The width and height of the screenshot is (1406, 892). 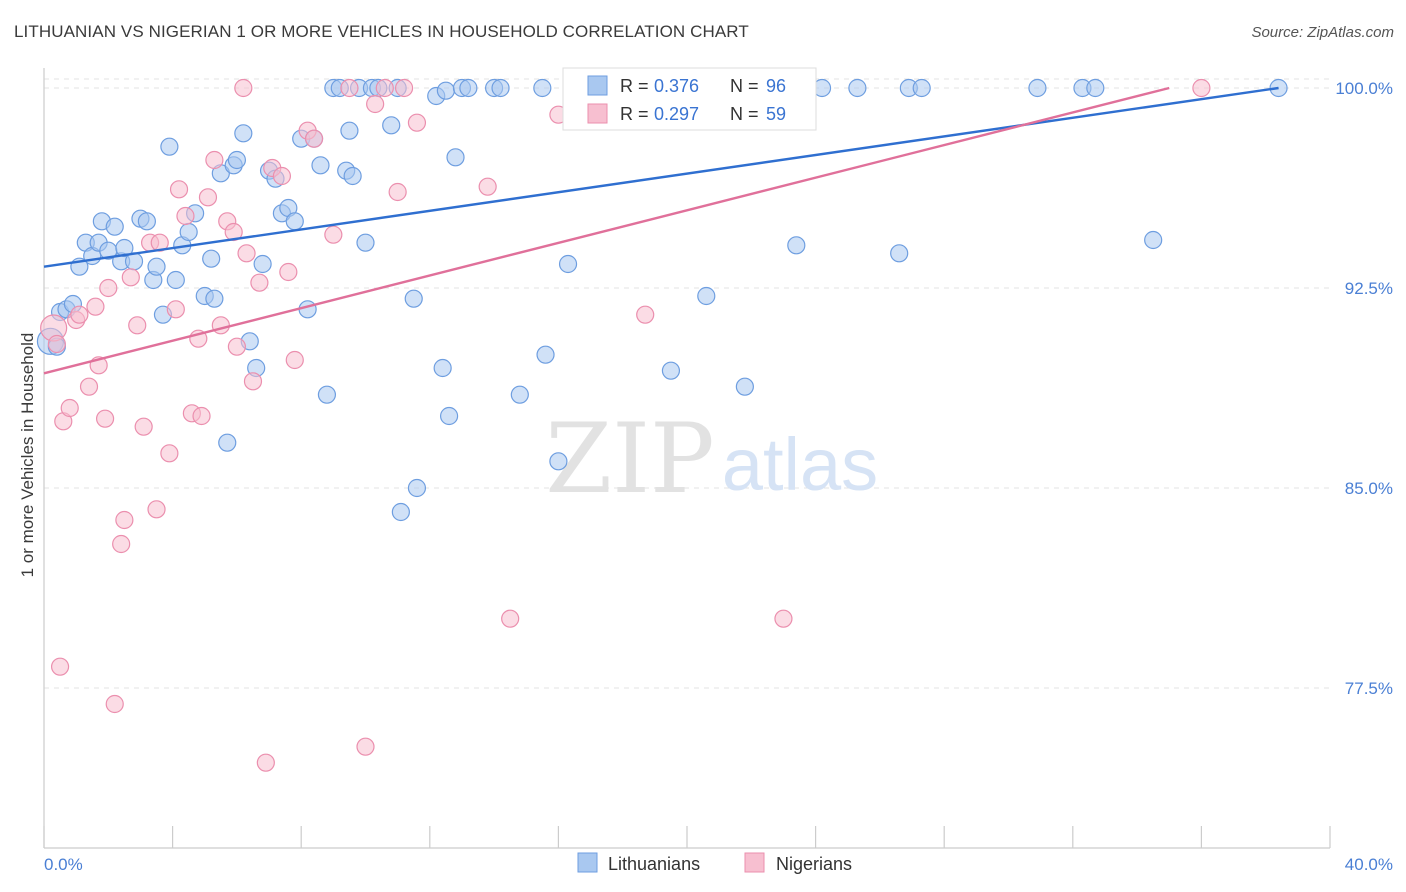 What do you see at coordinates (744, 114) in the screenshot?
I see `legend-n-label-2: N =` at bounding box center [744, 114].